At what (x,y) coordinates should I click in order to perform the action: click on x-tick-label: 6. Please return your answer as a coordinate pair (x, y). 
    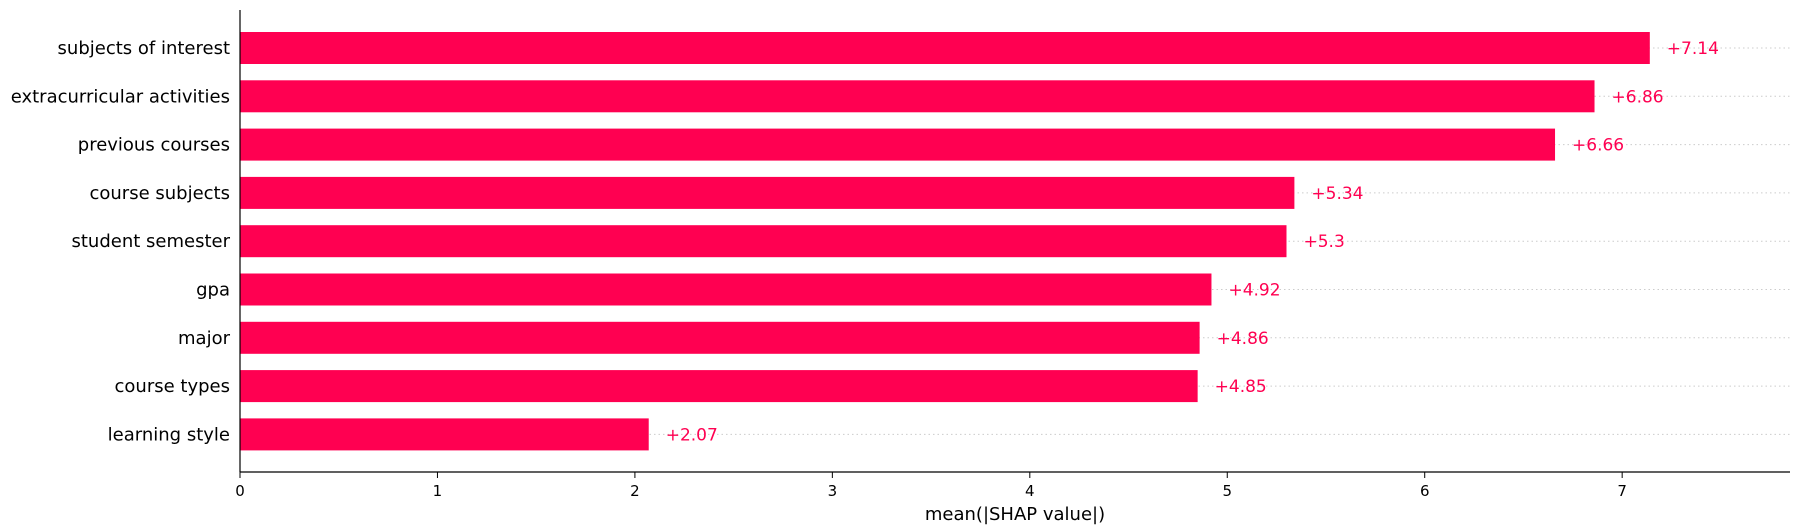
    Looking at the image, I should click on (1425, 491).